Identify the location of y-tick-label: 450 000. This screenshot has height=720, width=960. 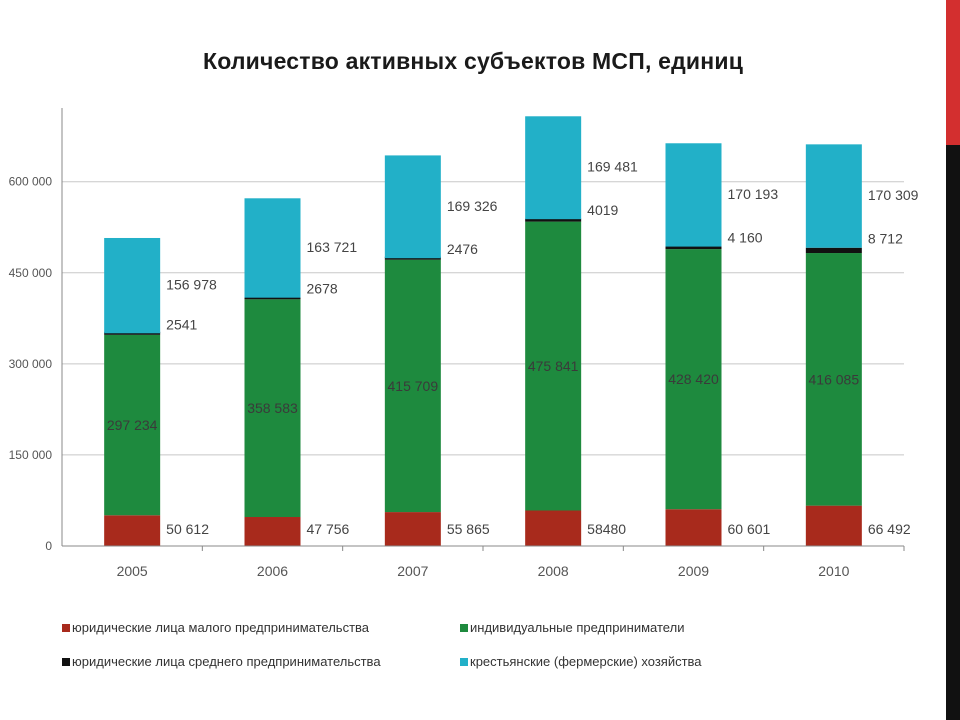
(31, 273).